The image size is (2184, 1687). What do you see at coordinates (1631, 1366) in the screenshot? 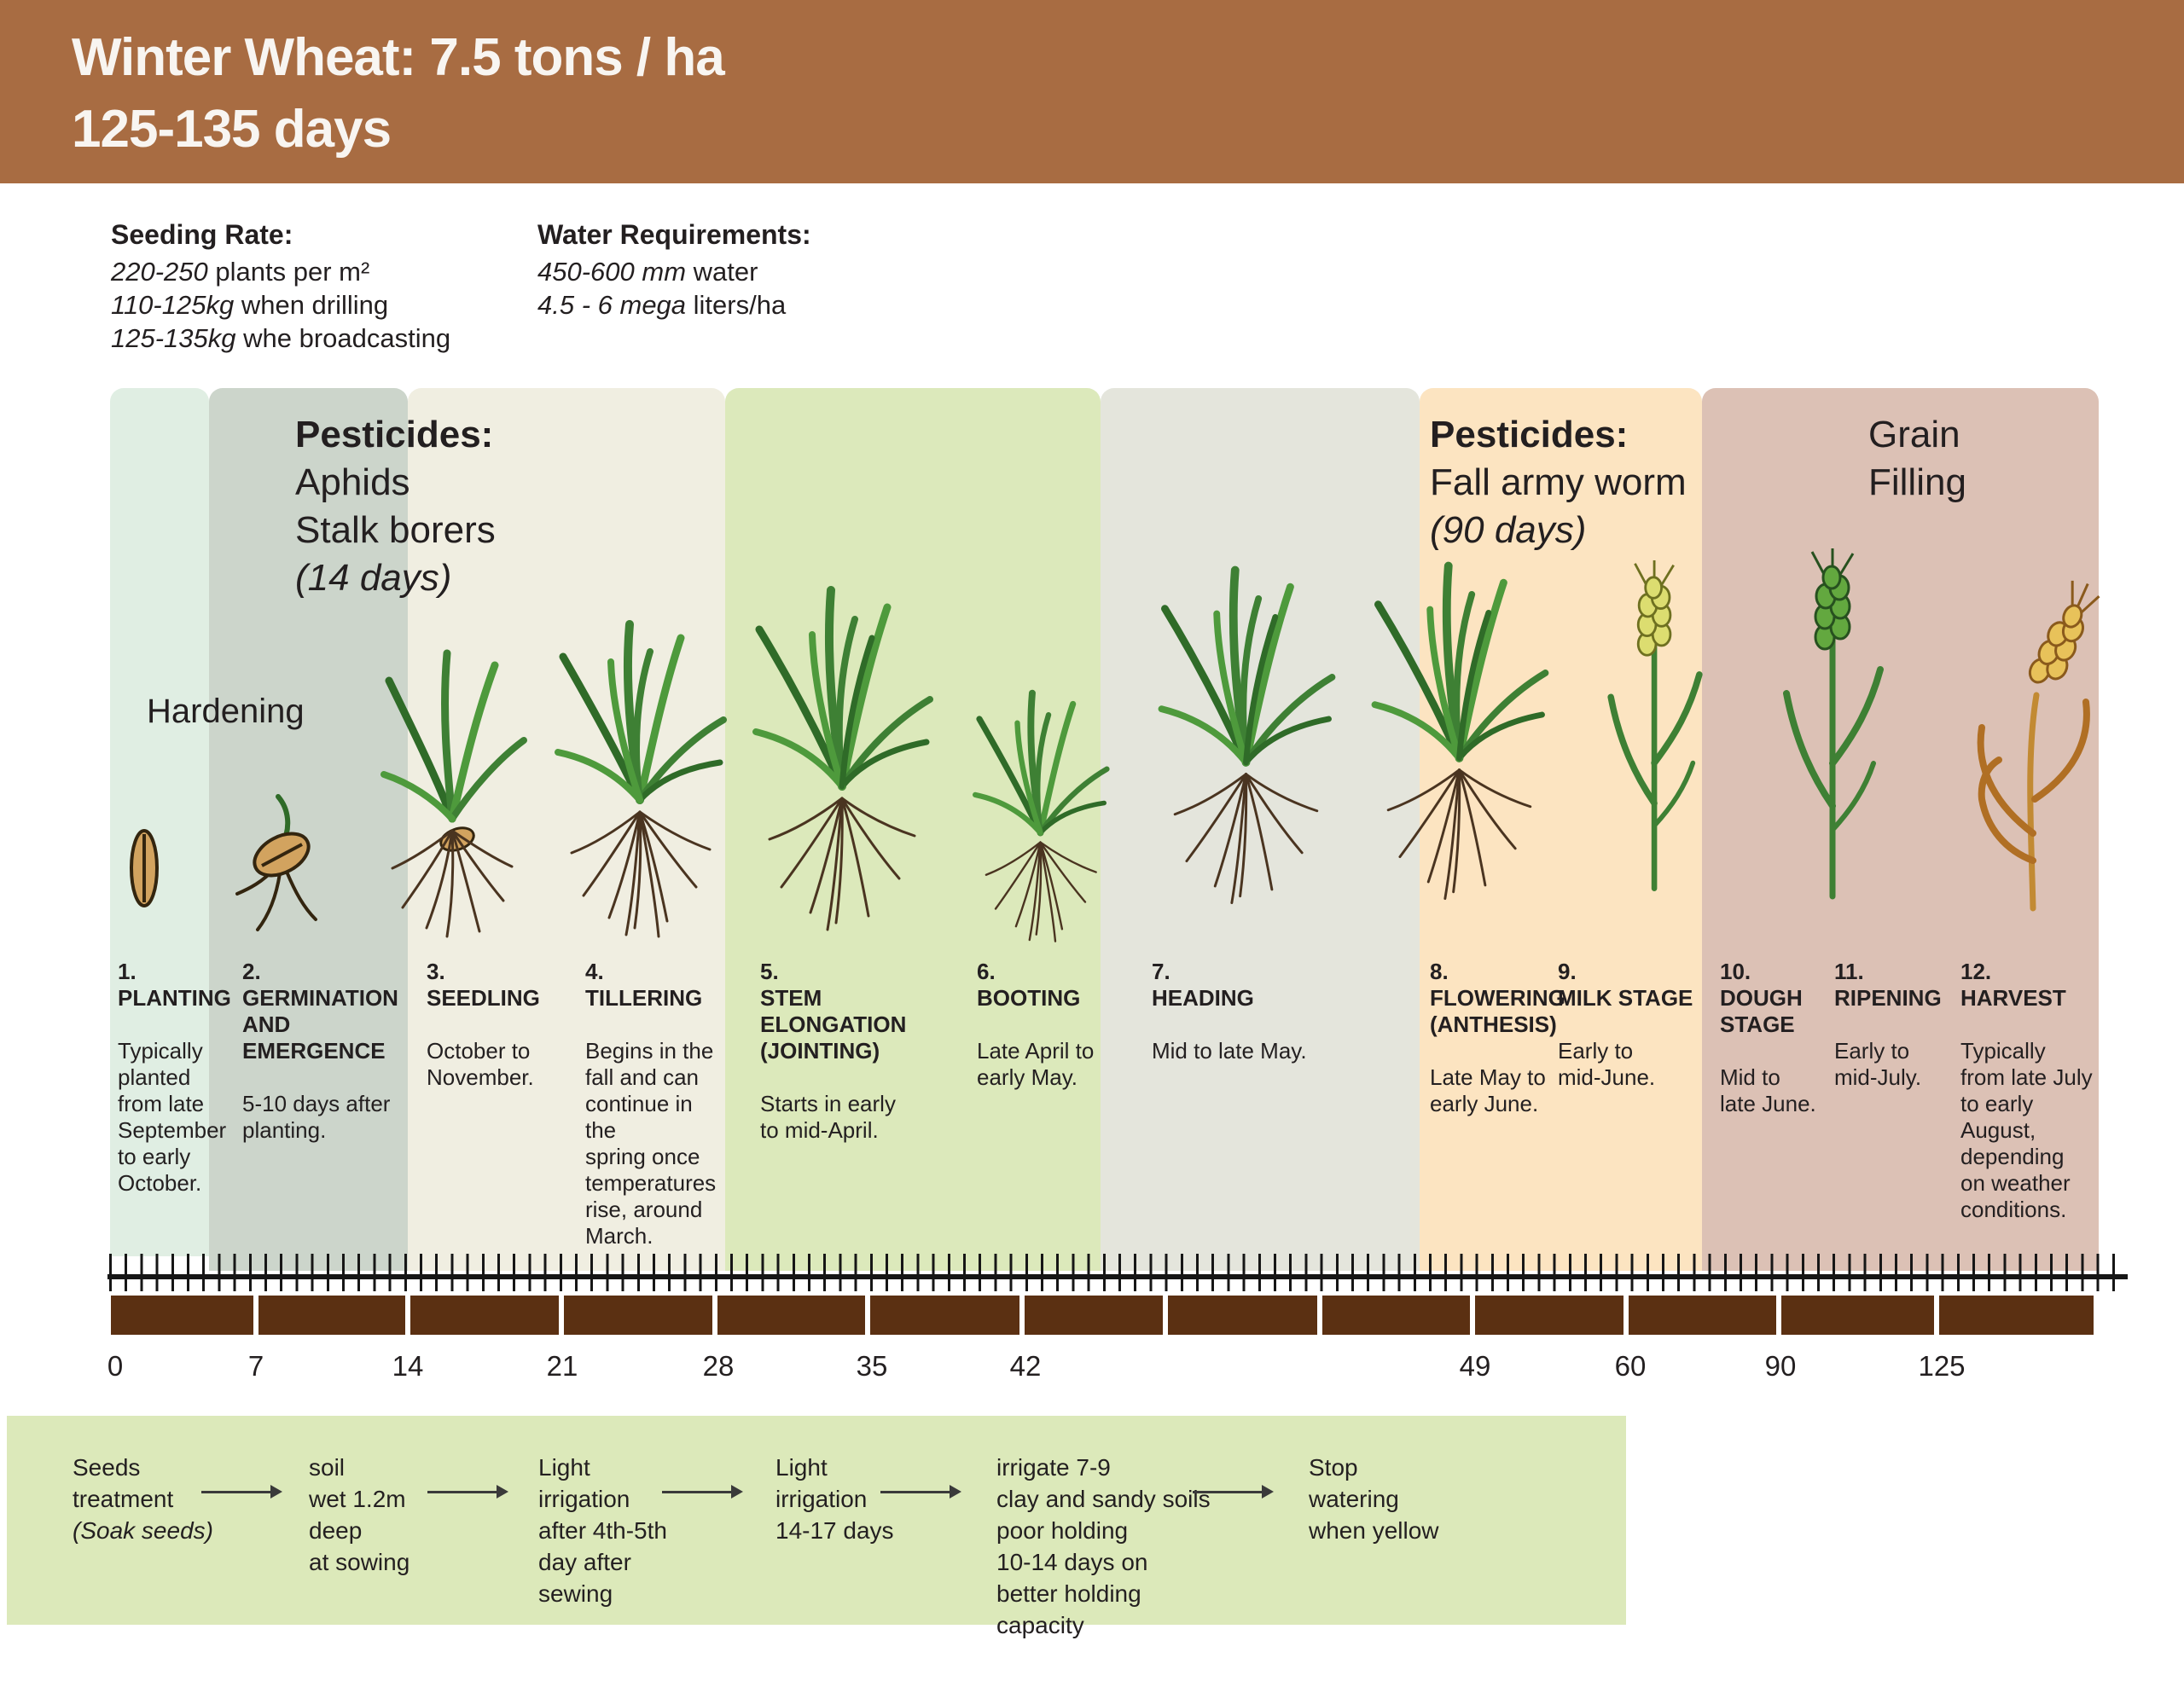
I see `day-label: 60` at bounding box center [1631, 1366].